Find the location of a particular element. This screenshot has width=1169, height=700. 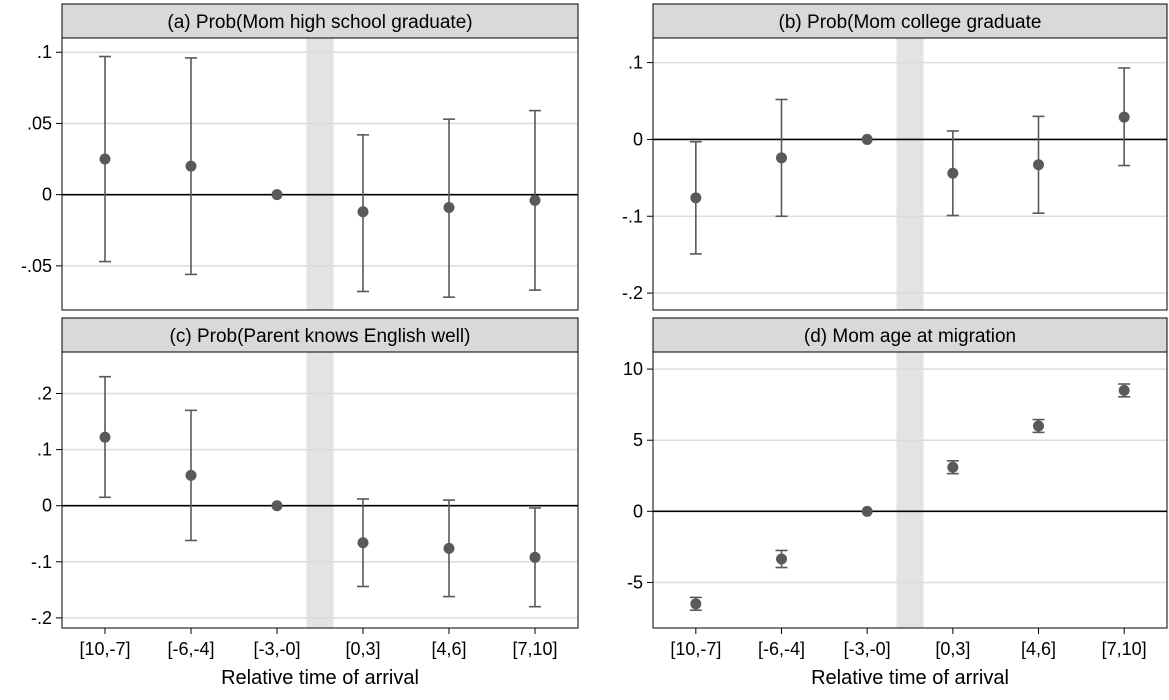

panel-title: (b) Prob(Mom college graduate is located at coordinates (910, 22).